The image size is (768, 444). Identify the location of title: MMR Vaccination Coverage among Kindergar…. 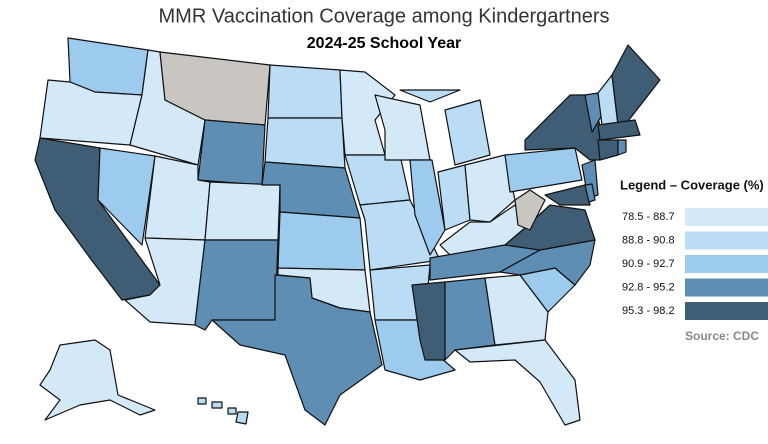
(384, 16).